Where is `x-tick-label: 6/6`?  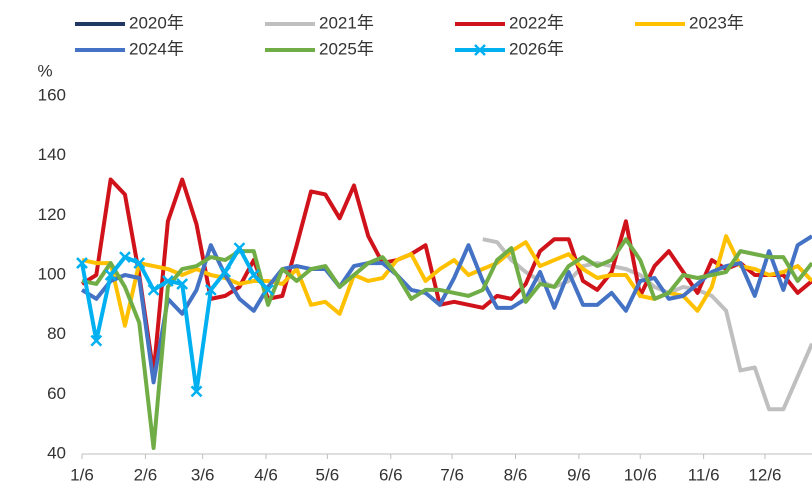 x-tick-label: 6/6 is located at coordinates (391, 474).